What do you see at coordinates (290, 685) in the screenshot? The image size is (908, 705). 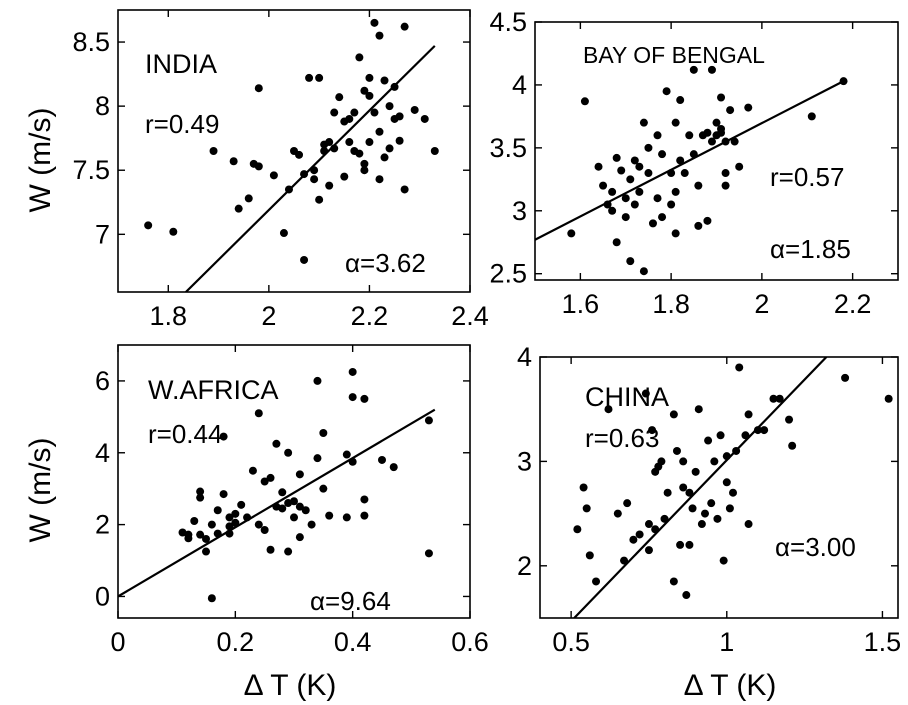 I see `xlabel-bottom-left: Δ T (K)` at bounding box center [290, 685].